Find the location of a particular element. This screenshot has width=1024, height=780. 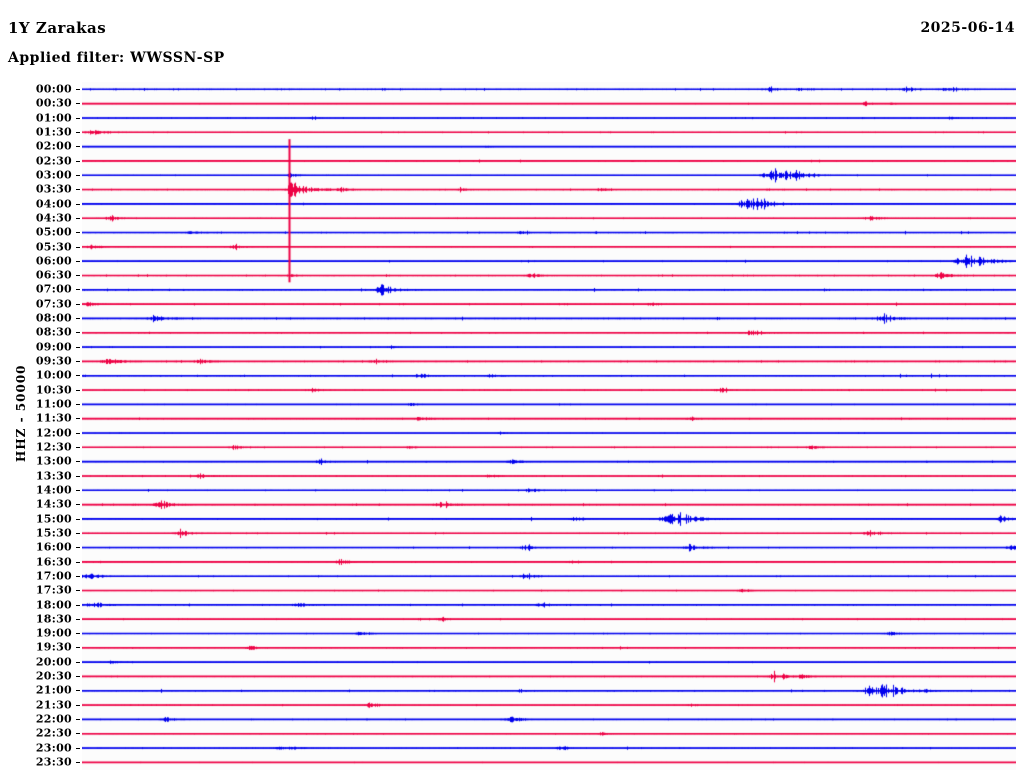

time-tick-label: 04:00 is located at coordinates (53, 204).